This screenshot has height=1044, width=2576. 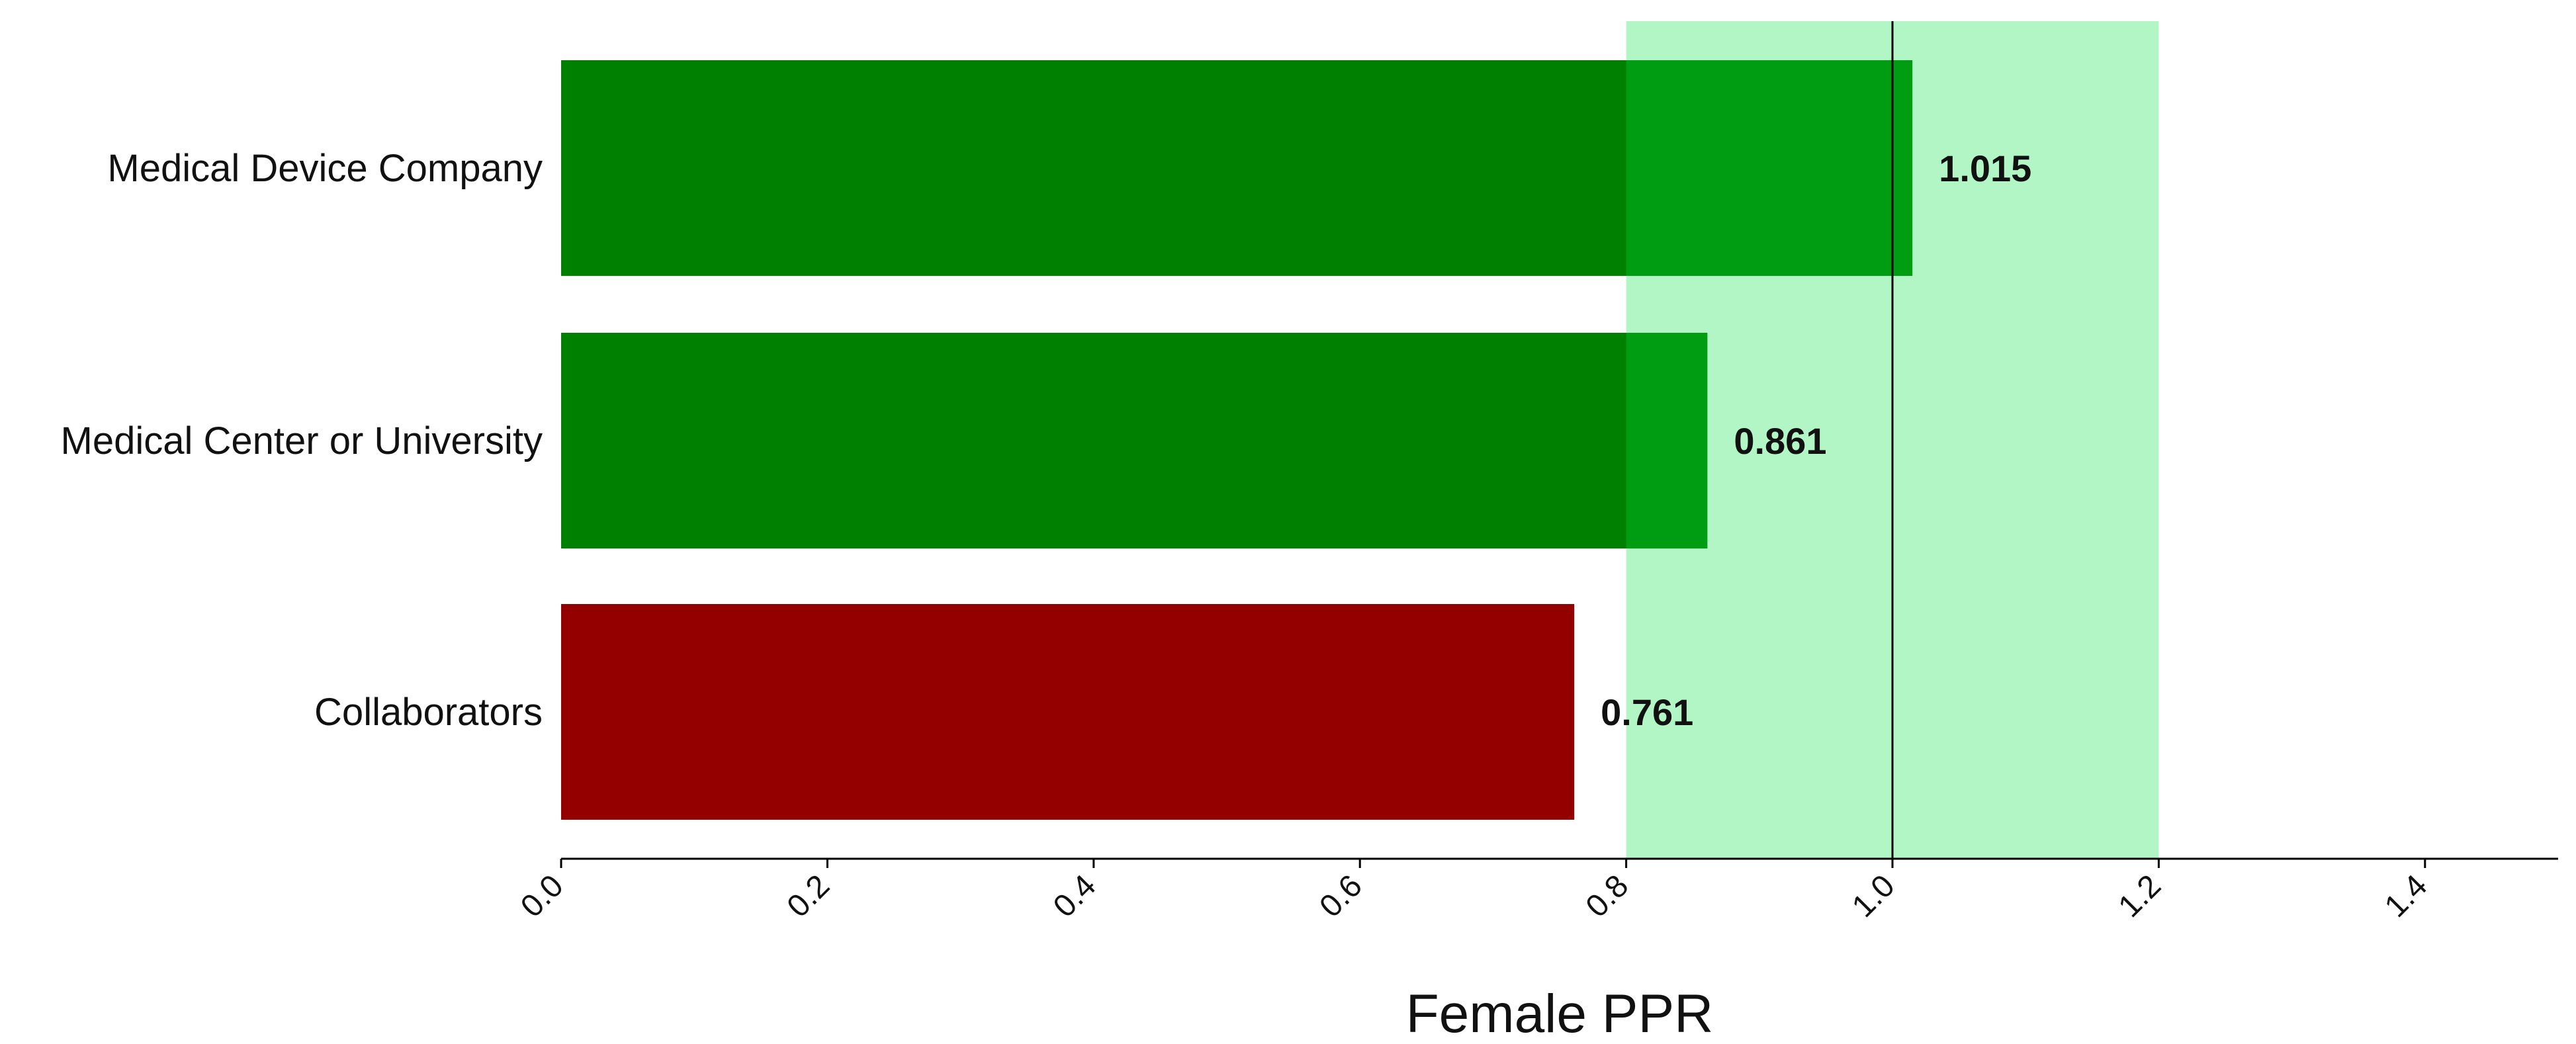 I want to click on category-label: Collaborators, so click(x=428, y=713).